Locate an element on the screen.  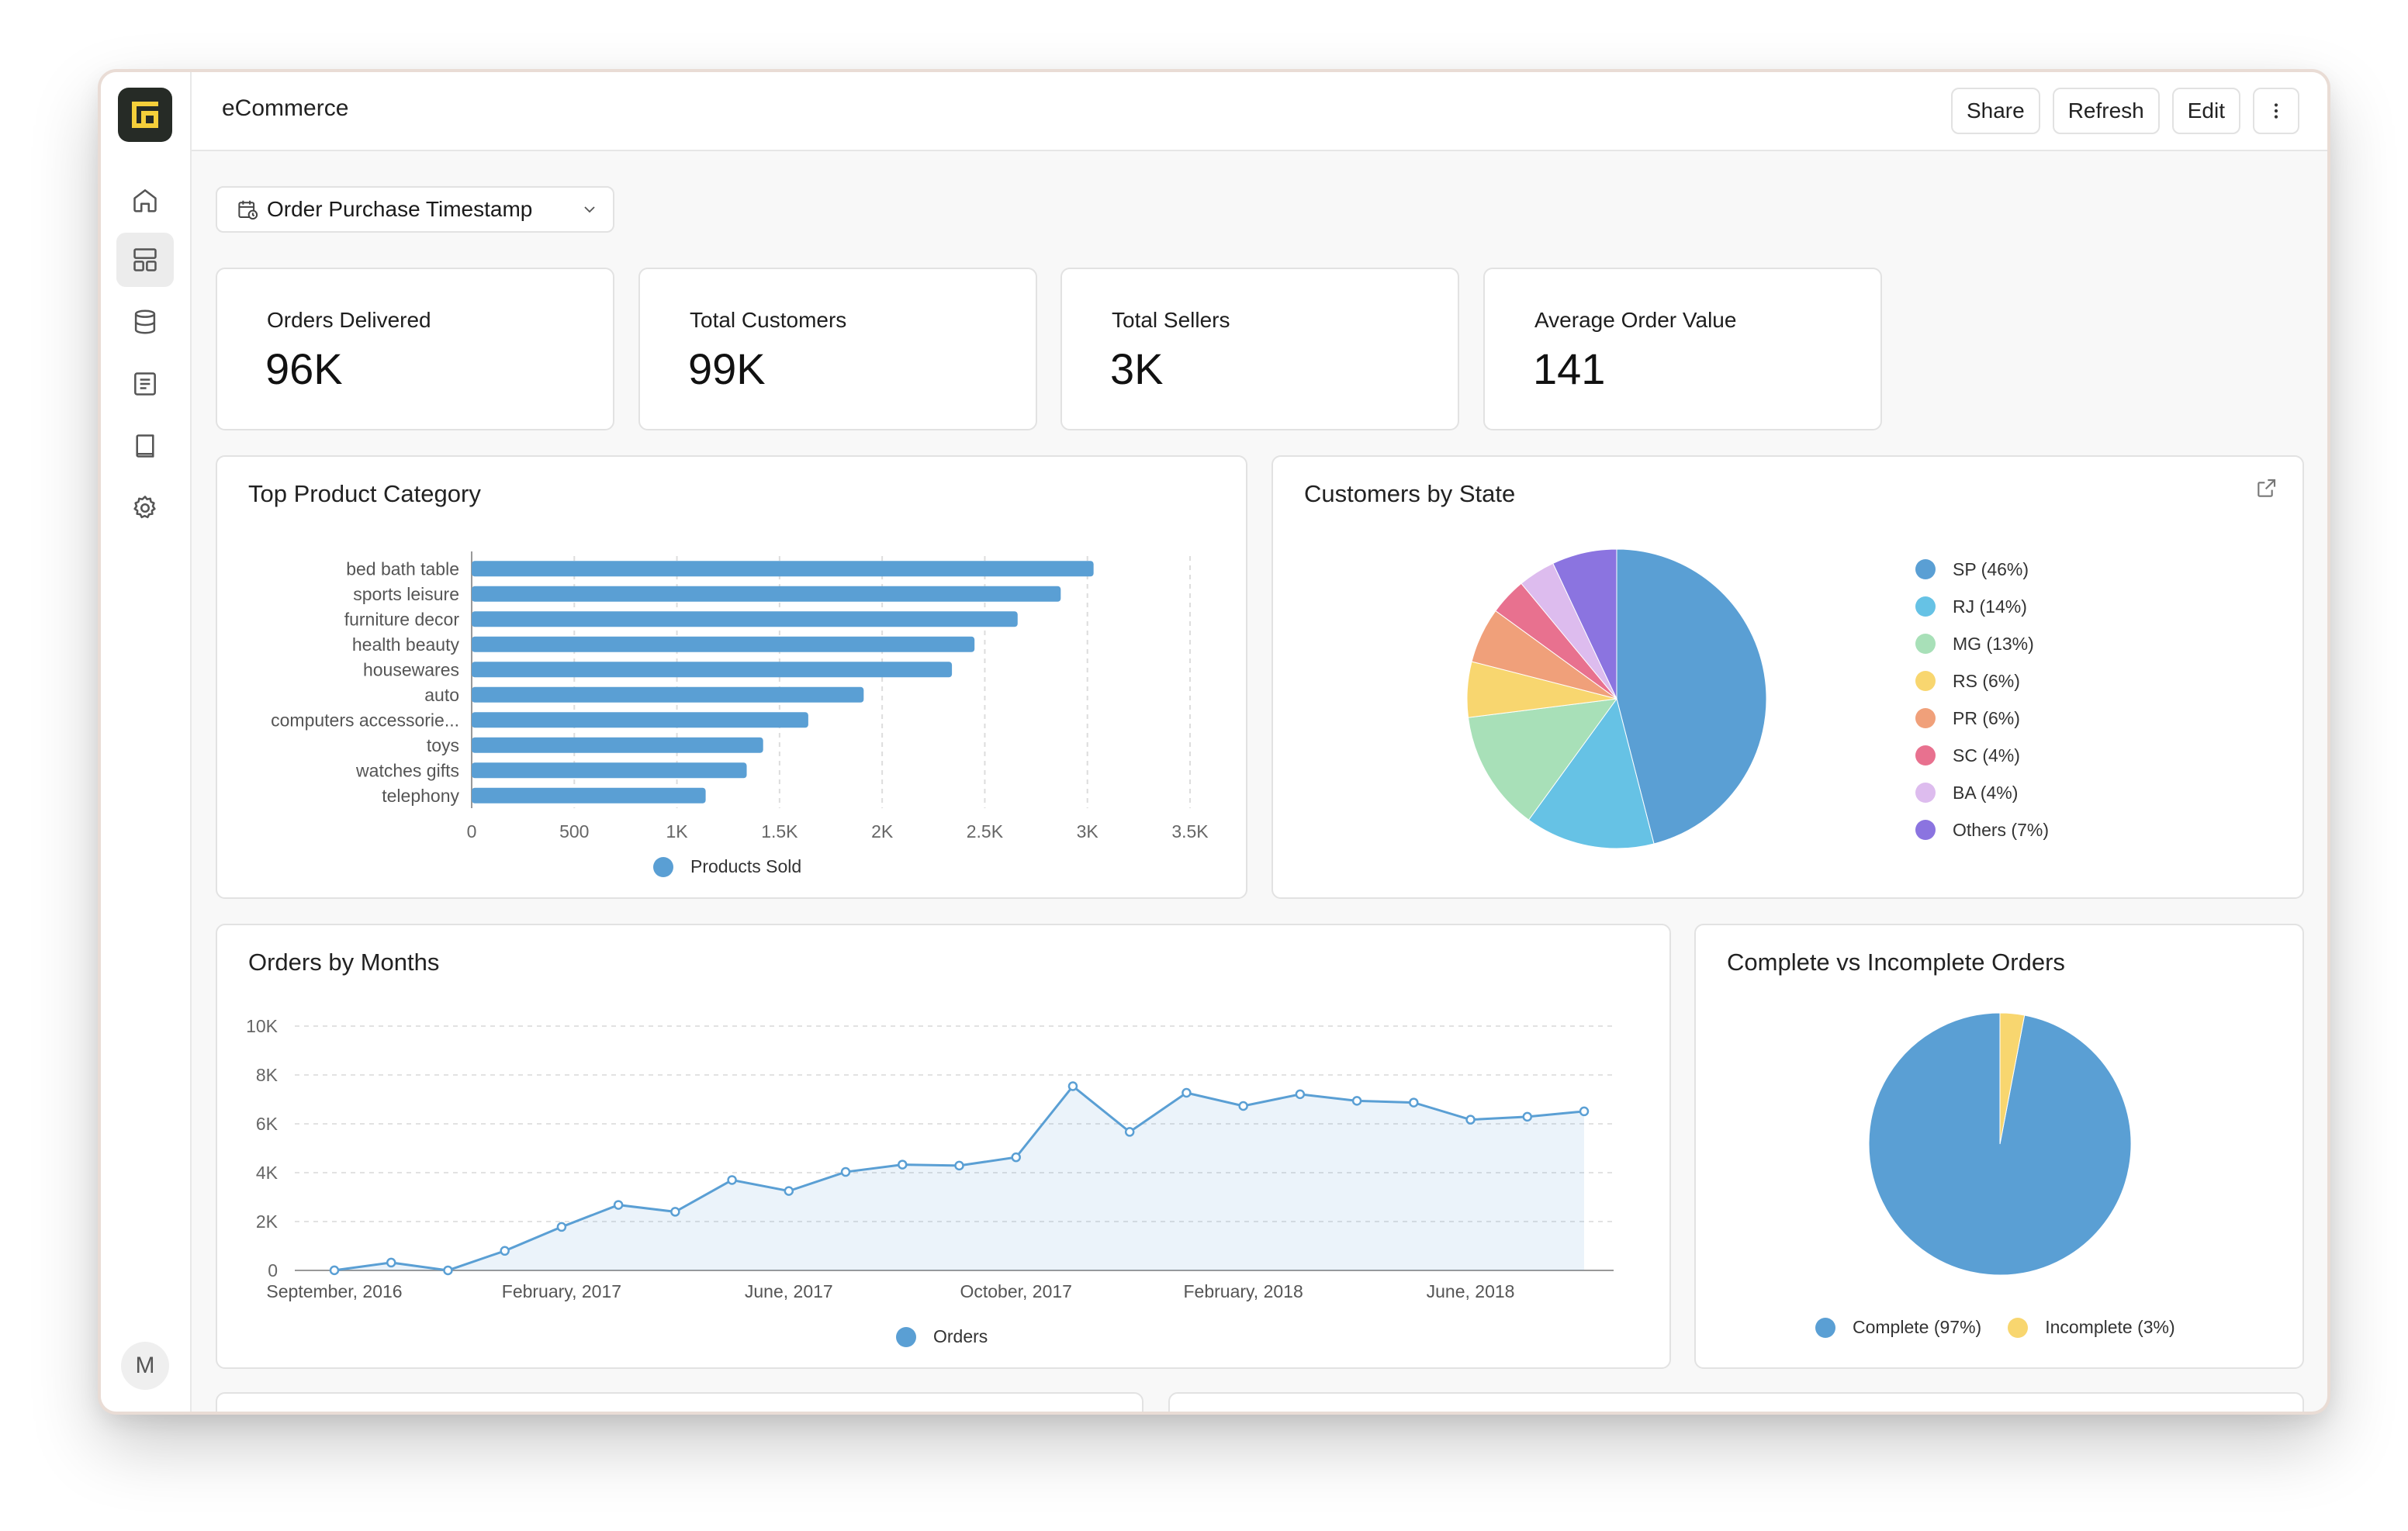
kpi-card-total-customers: Total Customers 99K is located at coordinates (838, 349).